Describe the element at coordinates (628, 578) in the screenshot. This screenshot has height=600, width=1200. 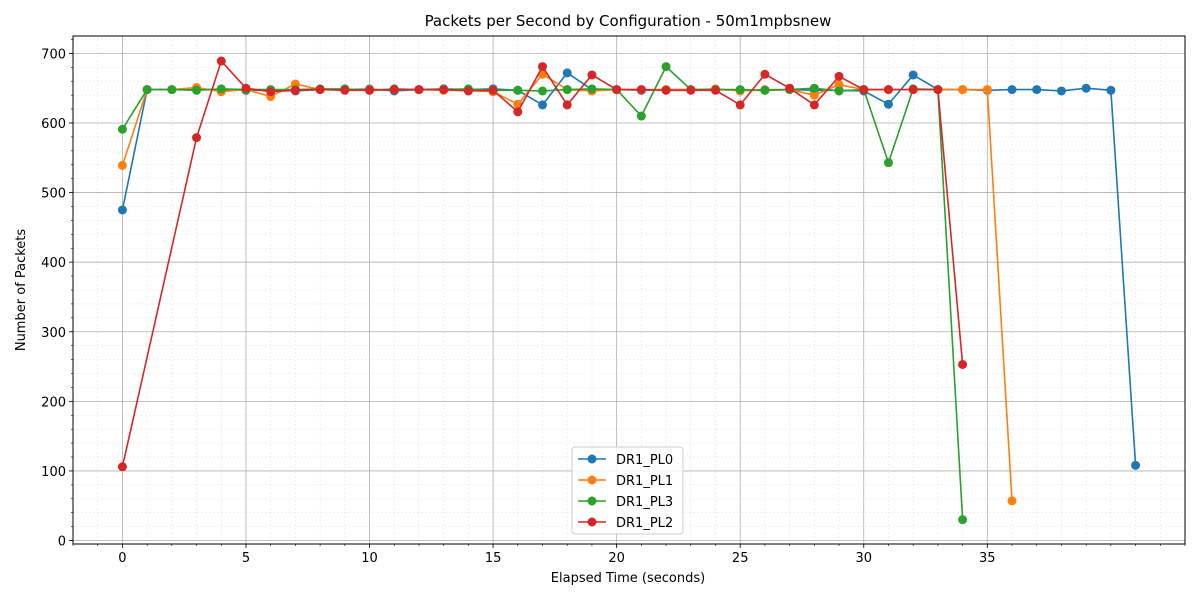
I see `x-axis-label: Elapsed Time (seconds)` at that location.